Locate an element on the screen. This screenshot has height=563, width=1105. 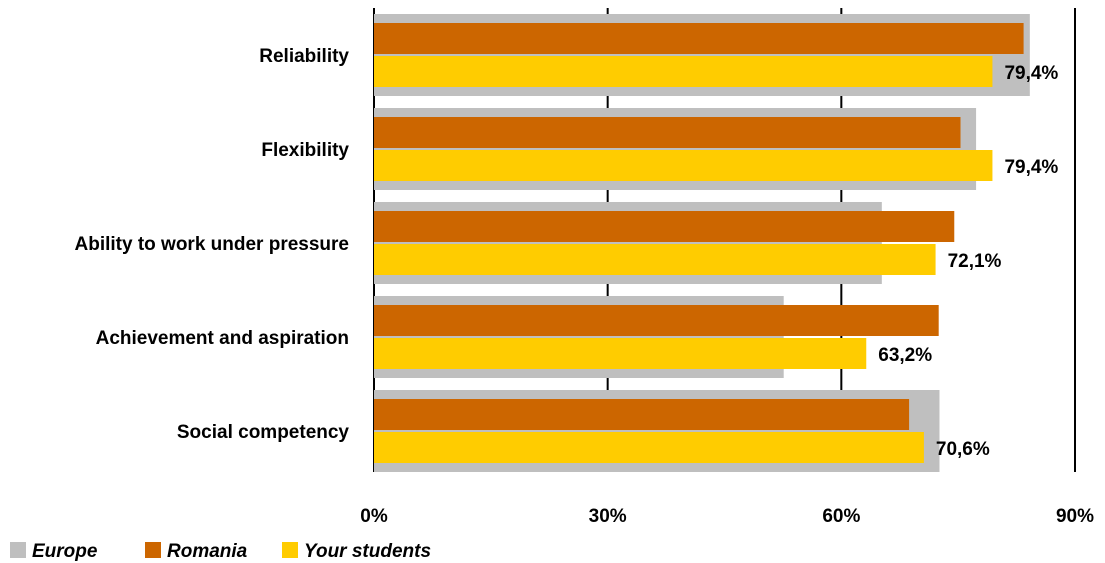
category-label: Ability to work under pressure is located at coordinates (212, 244).